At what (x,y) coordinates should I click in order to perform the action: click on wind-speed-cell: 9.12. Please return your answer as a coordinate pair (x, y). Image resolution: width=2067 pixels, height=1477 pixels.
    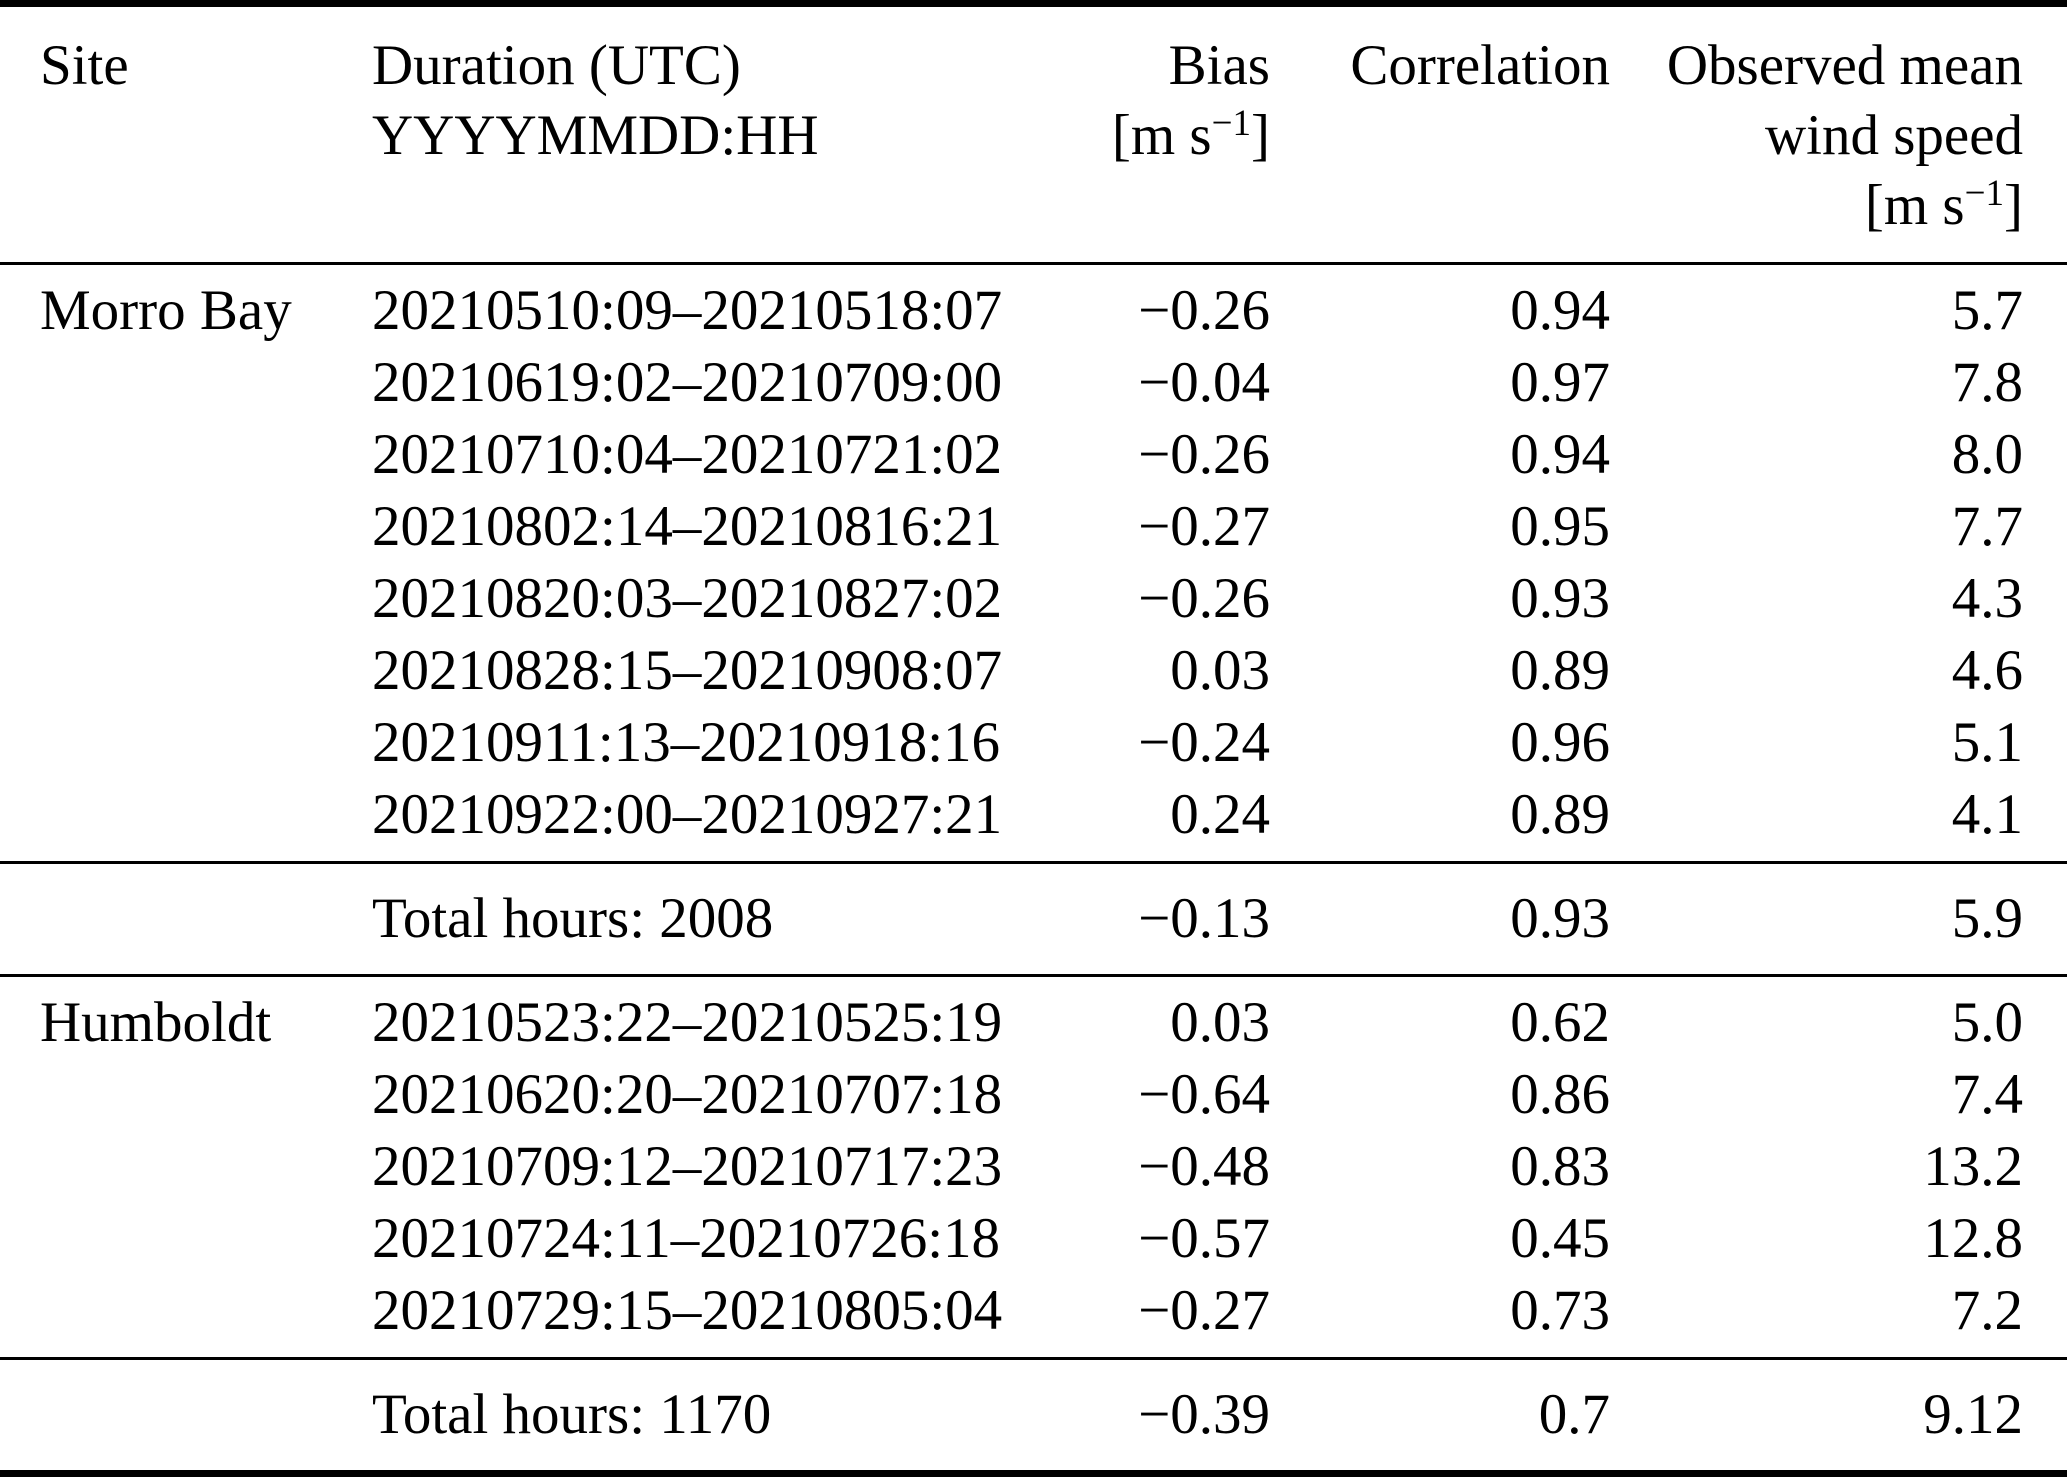
    Looking at the image, I should click on (1973, 1414).